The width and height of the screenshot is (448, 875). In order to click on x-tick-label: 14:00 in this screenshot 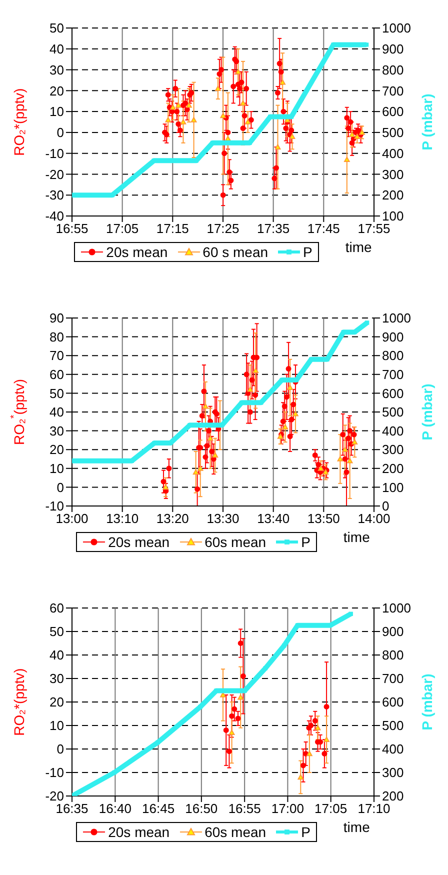, I will do `click(374, 518)`.